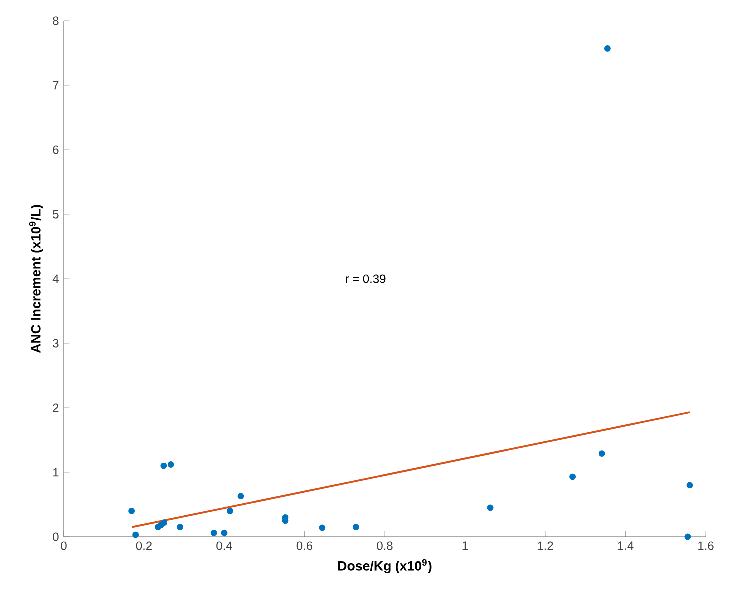  What do you see at coordinates (385, 546) in the screenshot?
I see `x-tick-label: 0.8` at bounding box center [385, 546].